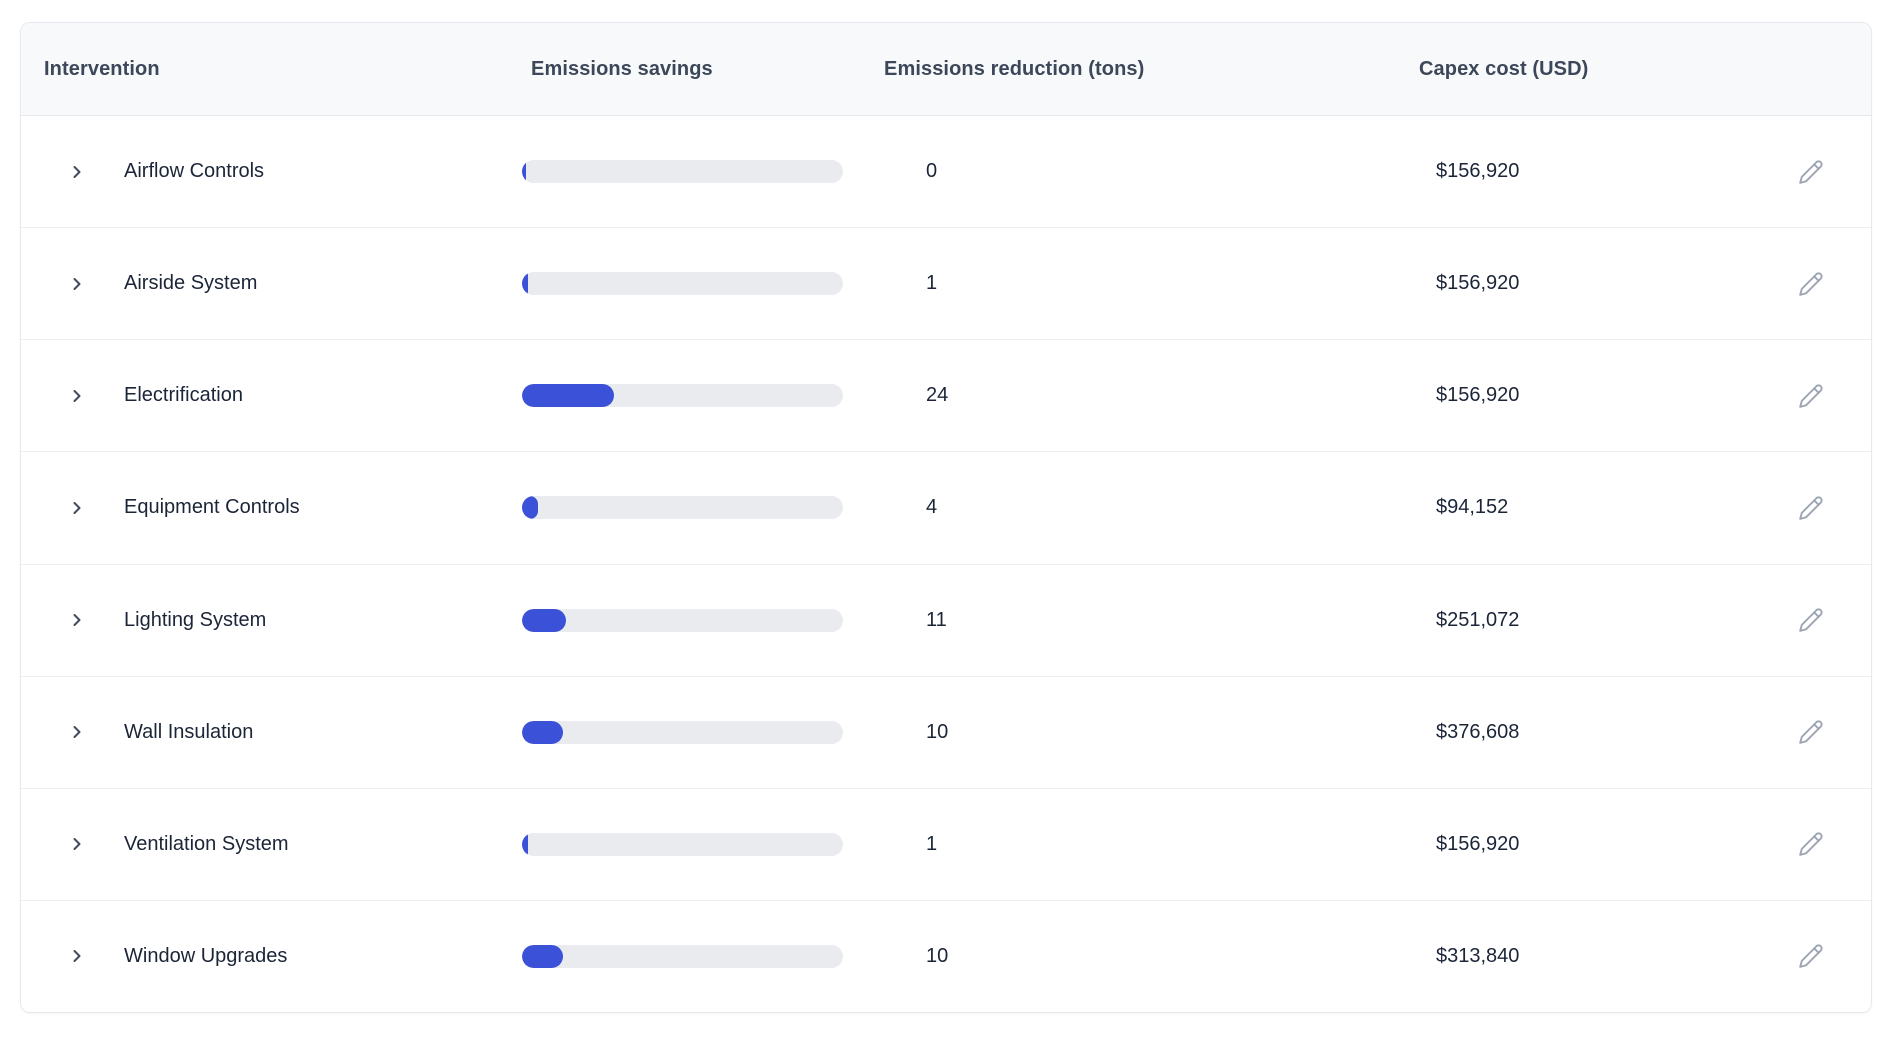  Describe the element at coordinates (932, 171) in the screenshot. I see `emissions-reduction-value: 0` at that location.